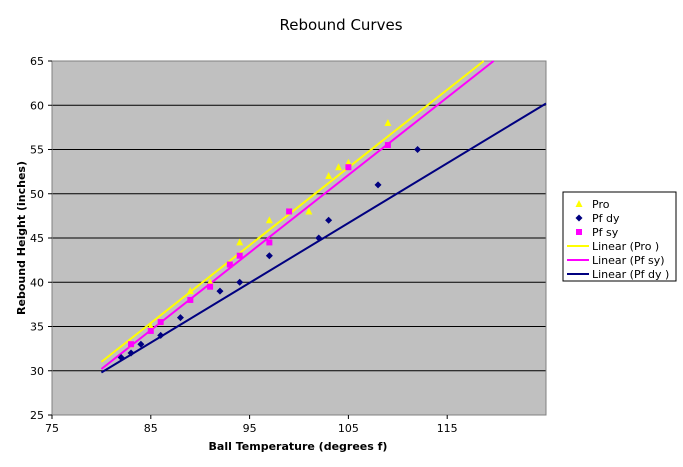 This screenshot has height=467, width=683. What do you see at coordinates (37, 61) in the screenshot?
I see `y-tick-label: 65` at bounding box center [37, 61].